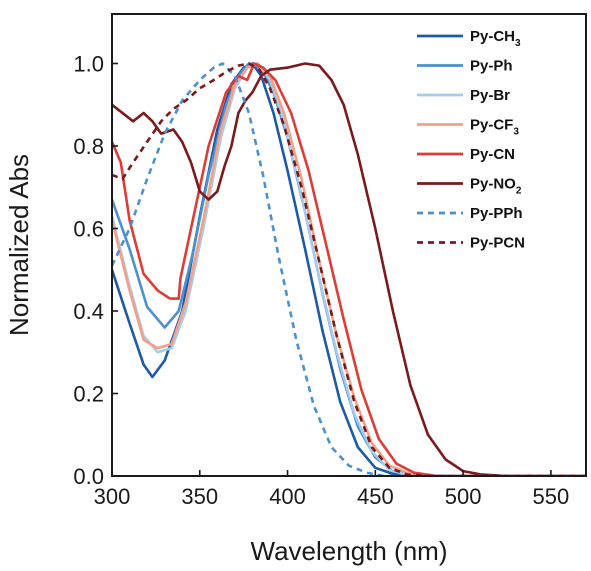 The height and width of the screenshot is (571, 591). I want to click on legend-name: Py-CF, so click(491, 125).